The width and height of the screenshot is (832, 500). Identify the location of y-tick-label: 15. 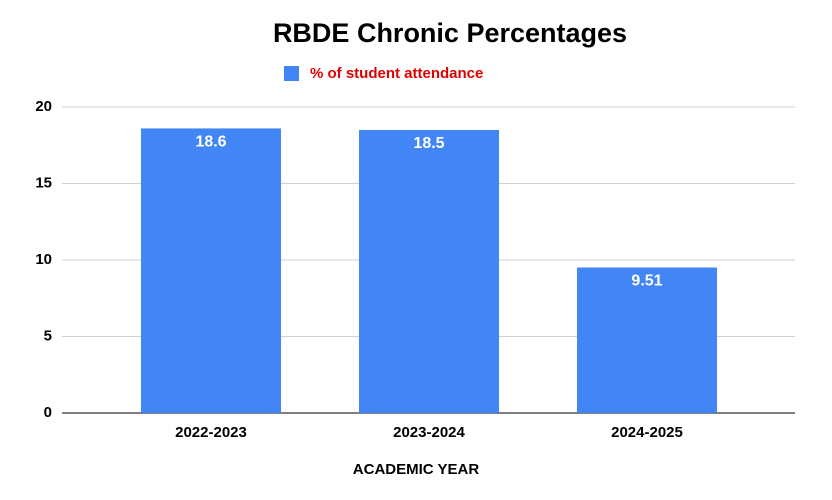
(43, 182).